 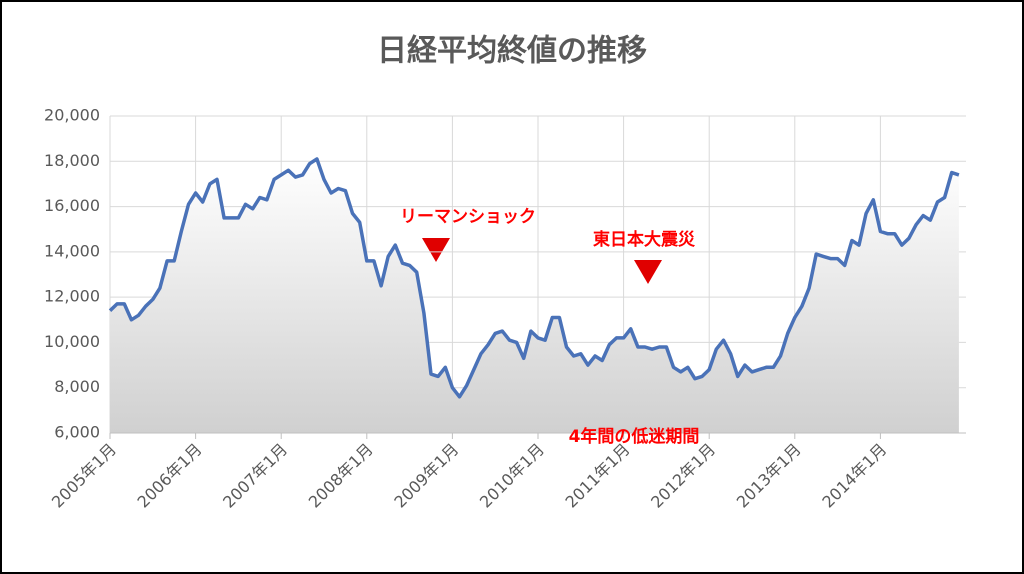 I want to click on y-tick-label: 8,000, so click(x=77, y=386).